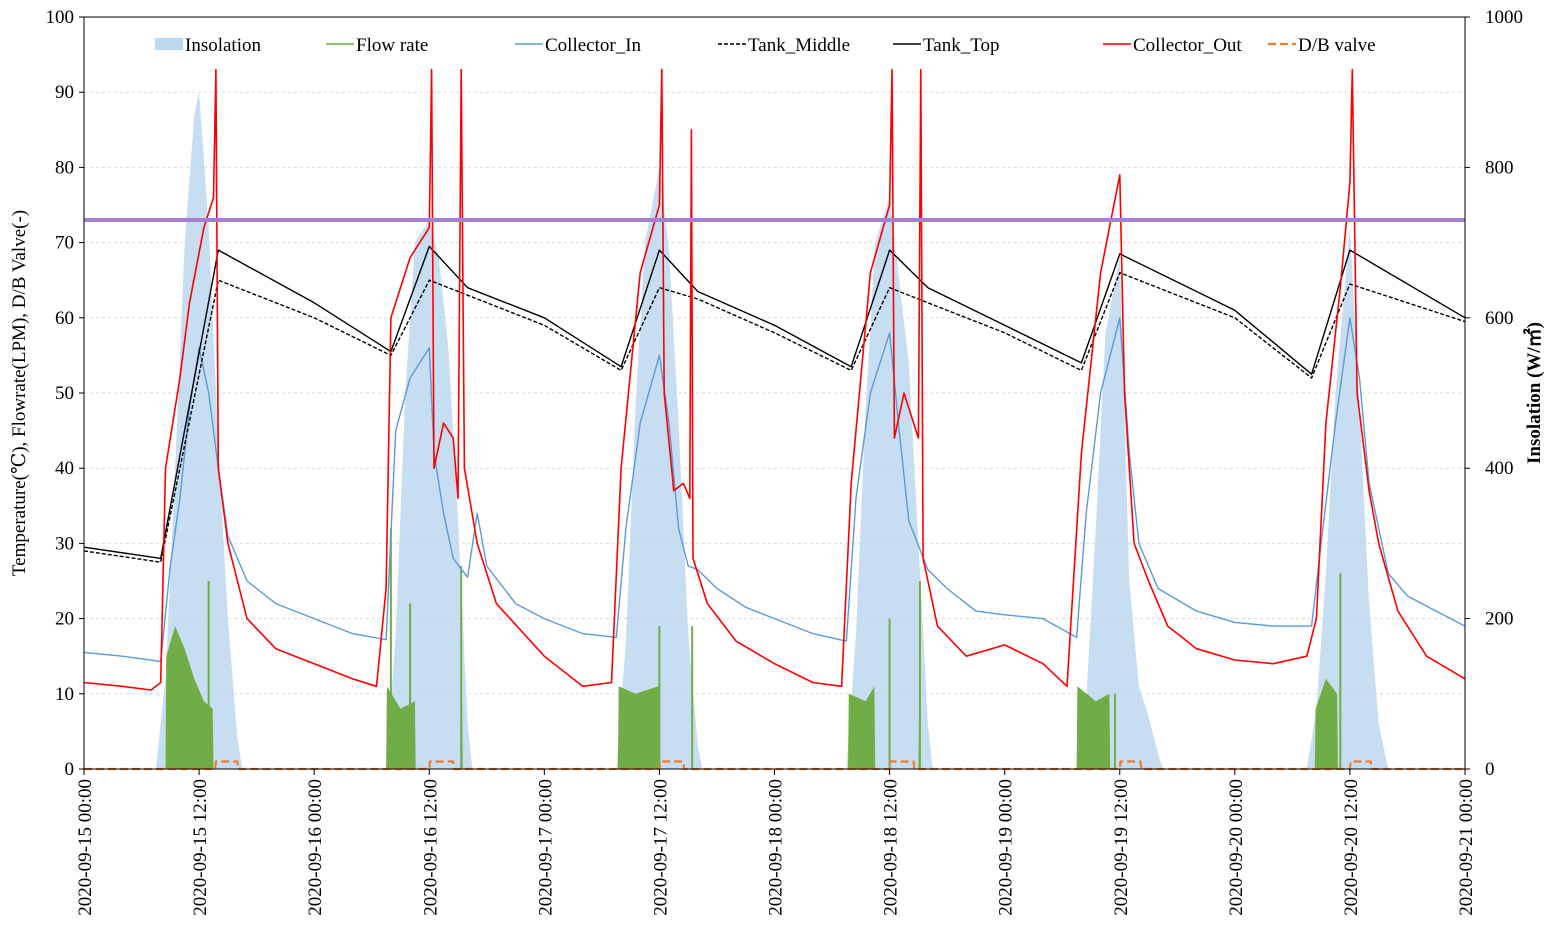 The image size is (1552, 925). What do you see at coordinates (545, 847) in the screenshot?
I see `x-tick-label: 2020-09-17 00:00` at bounding box center [545, 847].